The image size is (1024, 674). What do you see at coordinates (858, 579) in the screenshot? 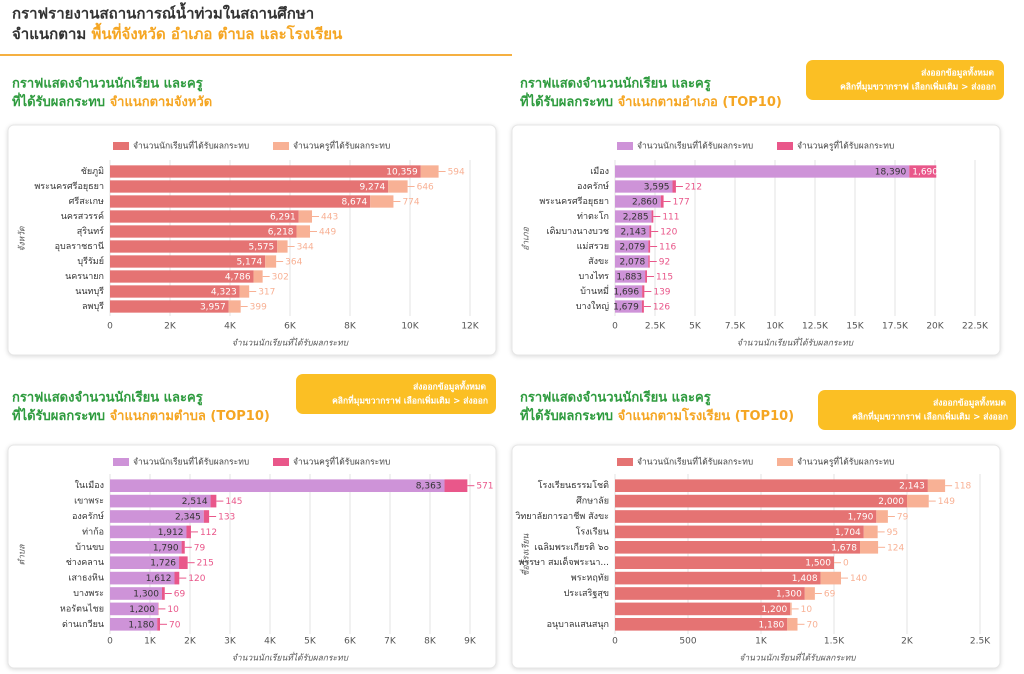
I see `value-label: 140` at bounding box center [858, 579].